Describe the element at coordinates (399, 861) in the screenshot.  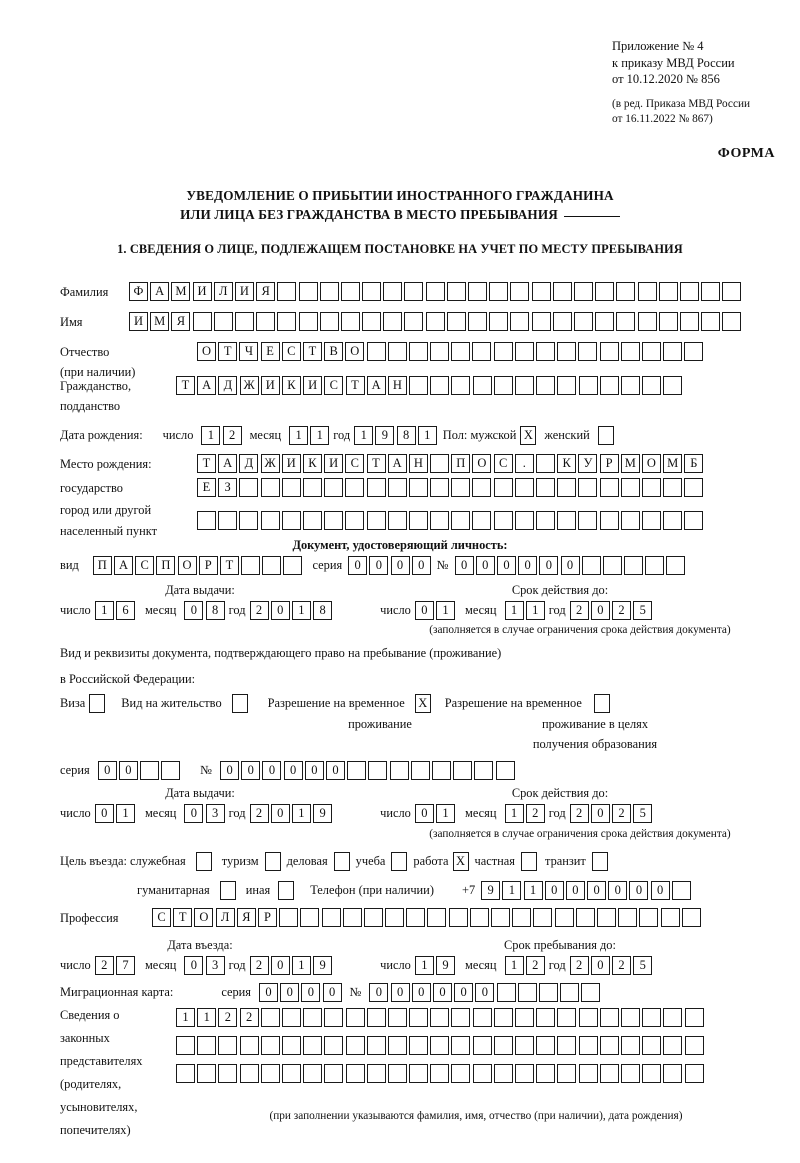
I see `purpose-study-checkbox` at that location.